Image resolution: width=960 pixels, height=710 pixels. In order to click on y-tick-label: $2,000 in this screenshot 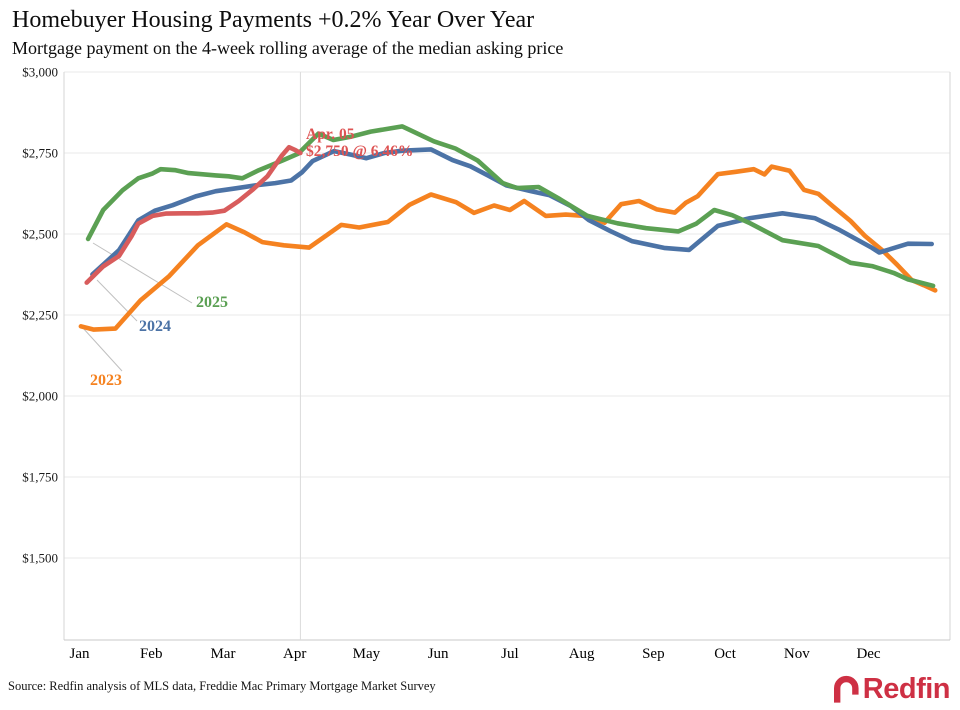, I will do `click(40, 396)`.